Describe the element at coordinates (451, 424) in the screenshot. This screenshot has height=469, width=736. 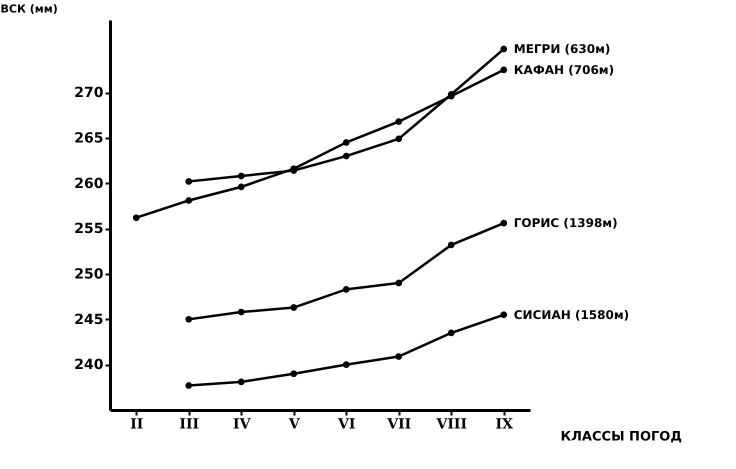
I see `x-tick-label: VIII` at that location.